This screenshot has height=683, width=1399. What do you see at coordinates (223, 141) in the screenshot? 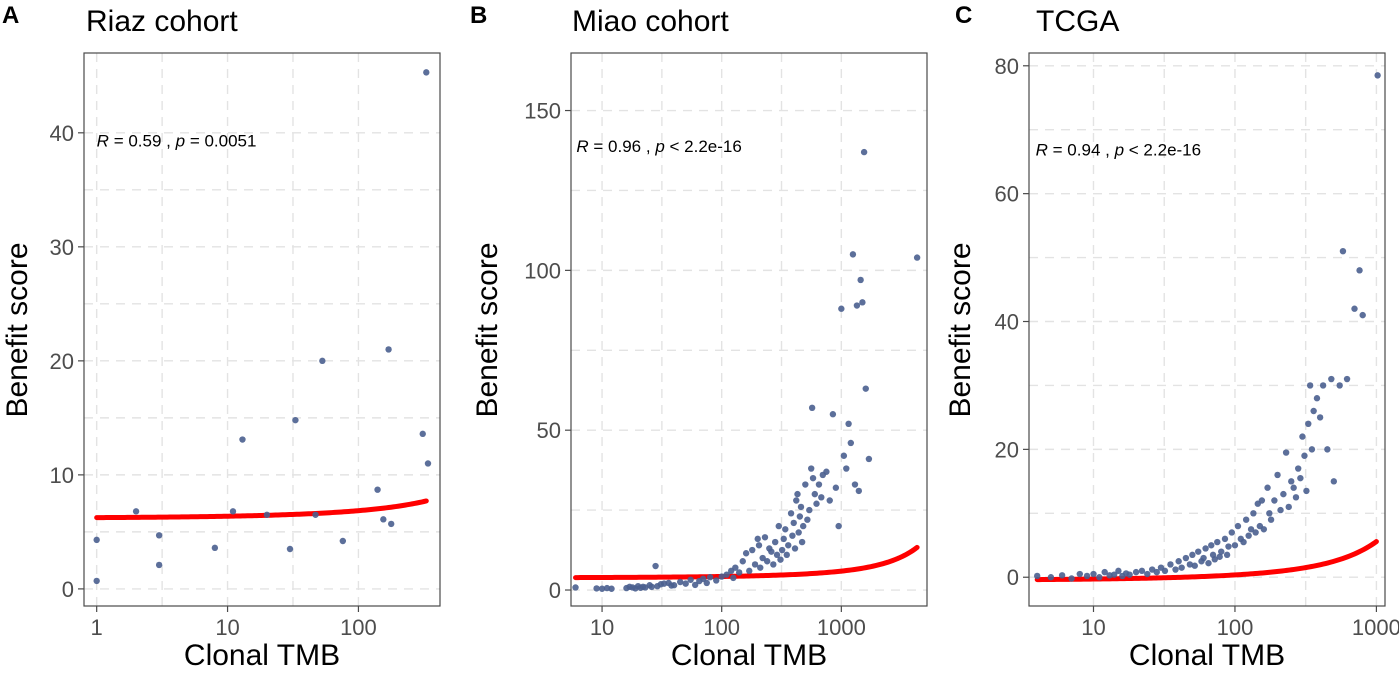
I see `p-value-a: = 0.0051` at bounding box center [223, 141].